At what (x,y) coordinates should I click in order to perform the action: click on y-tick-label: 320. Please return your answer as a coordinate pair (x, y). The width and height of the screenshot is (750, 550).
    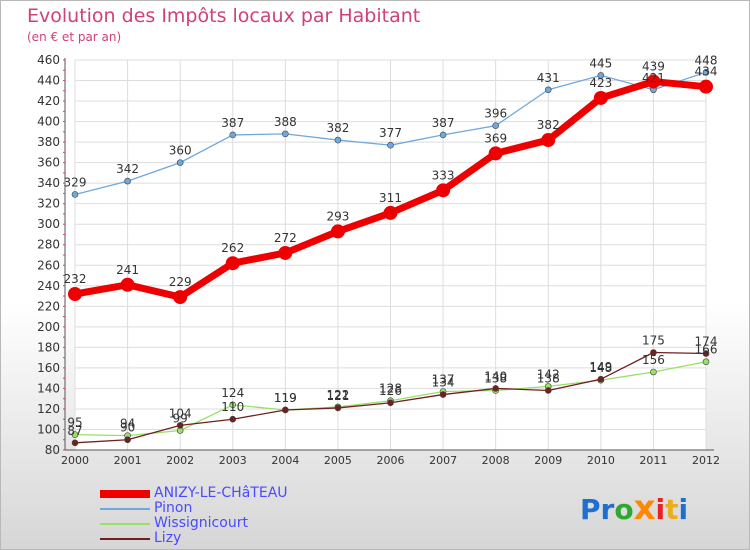
    Looking at the image, I should click on (48, 204).